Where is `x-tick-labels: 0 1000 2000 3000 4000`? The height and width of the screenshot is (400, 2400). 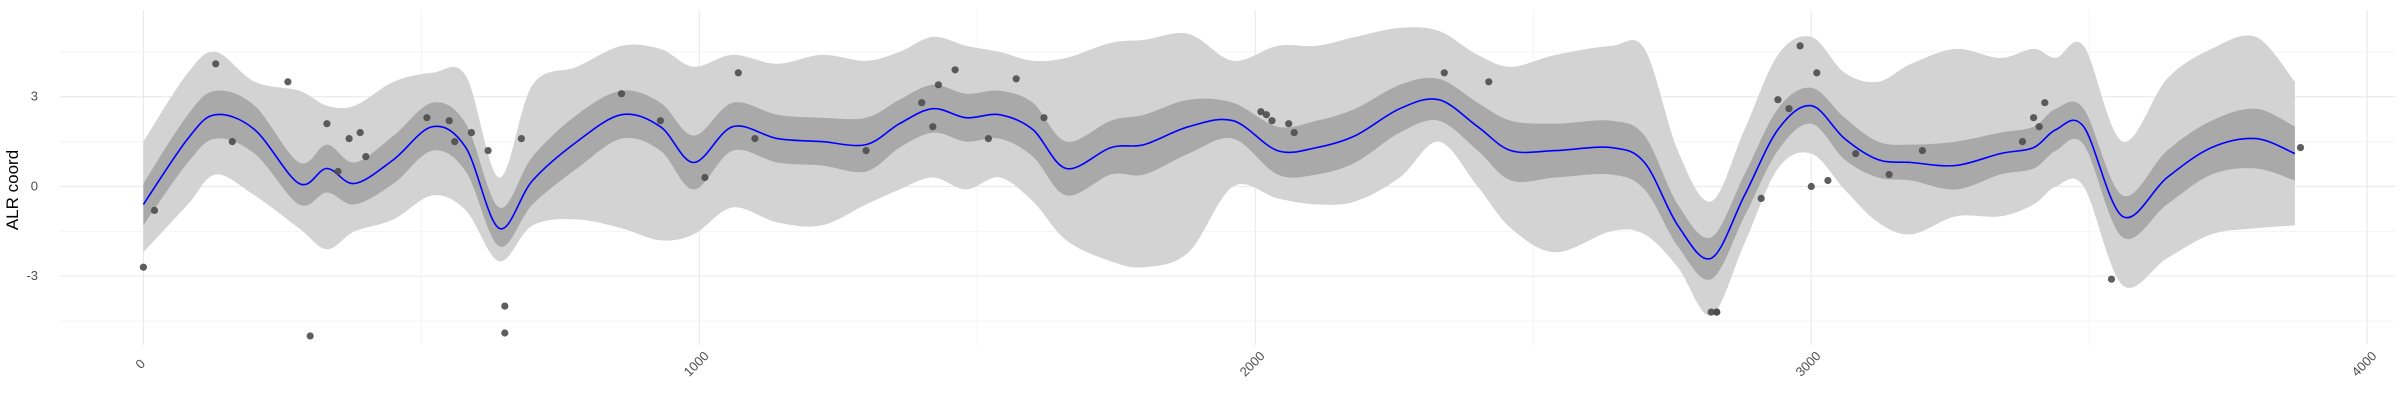 x-tick-labels: 0 1000 2000 3000 4000 is located at coordinates (1255, 363).